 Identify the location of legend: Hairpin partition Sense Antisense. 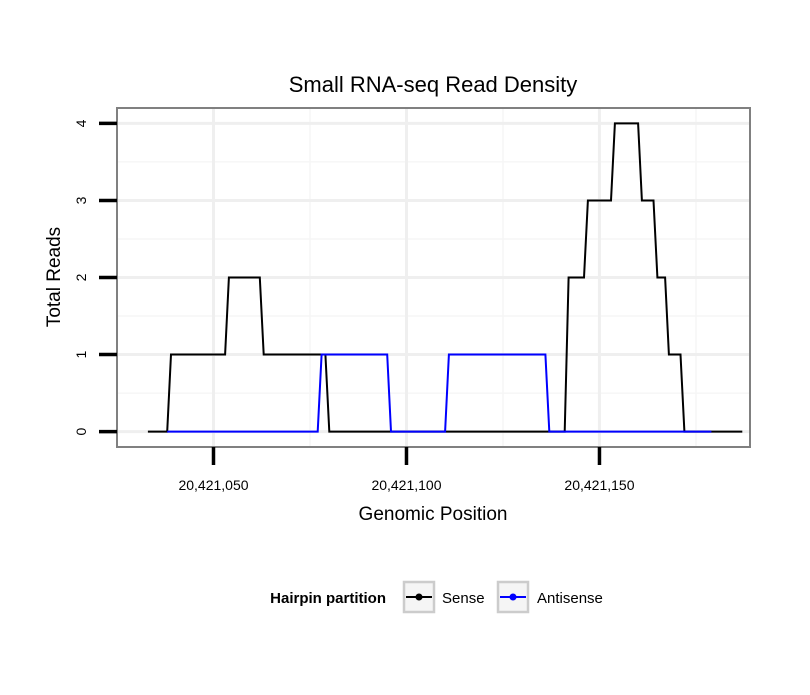
(436, 597).